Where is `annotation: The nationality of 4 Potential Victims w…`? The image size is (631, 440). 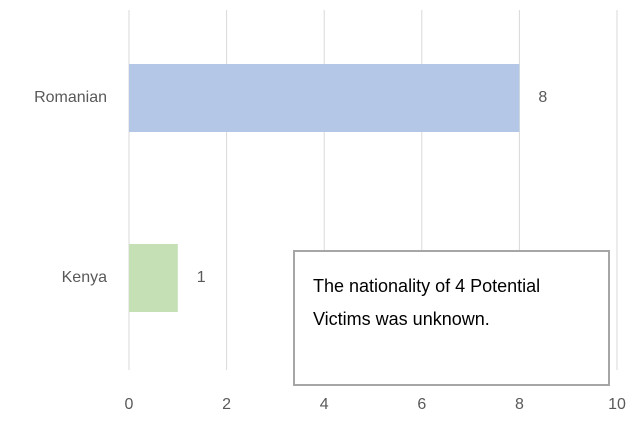 annotation: The nationality of 4 Potential Victims w… is located at coordinates (427, 302).